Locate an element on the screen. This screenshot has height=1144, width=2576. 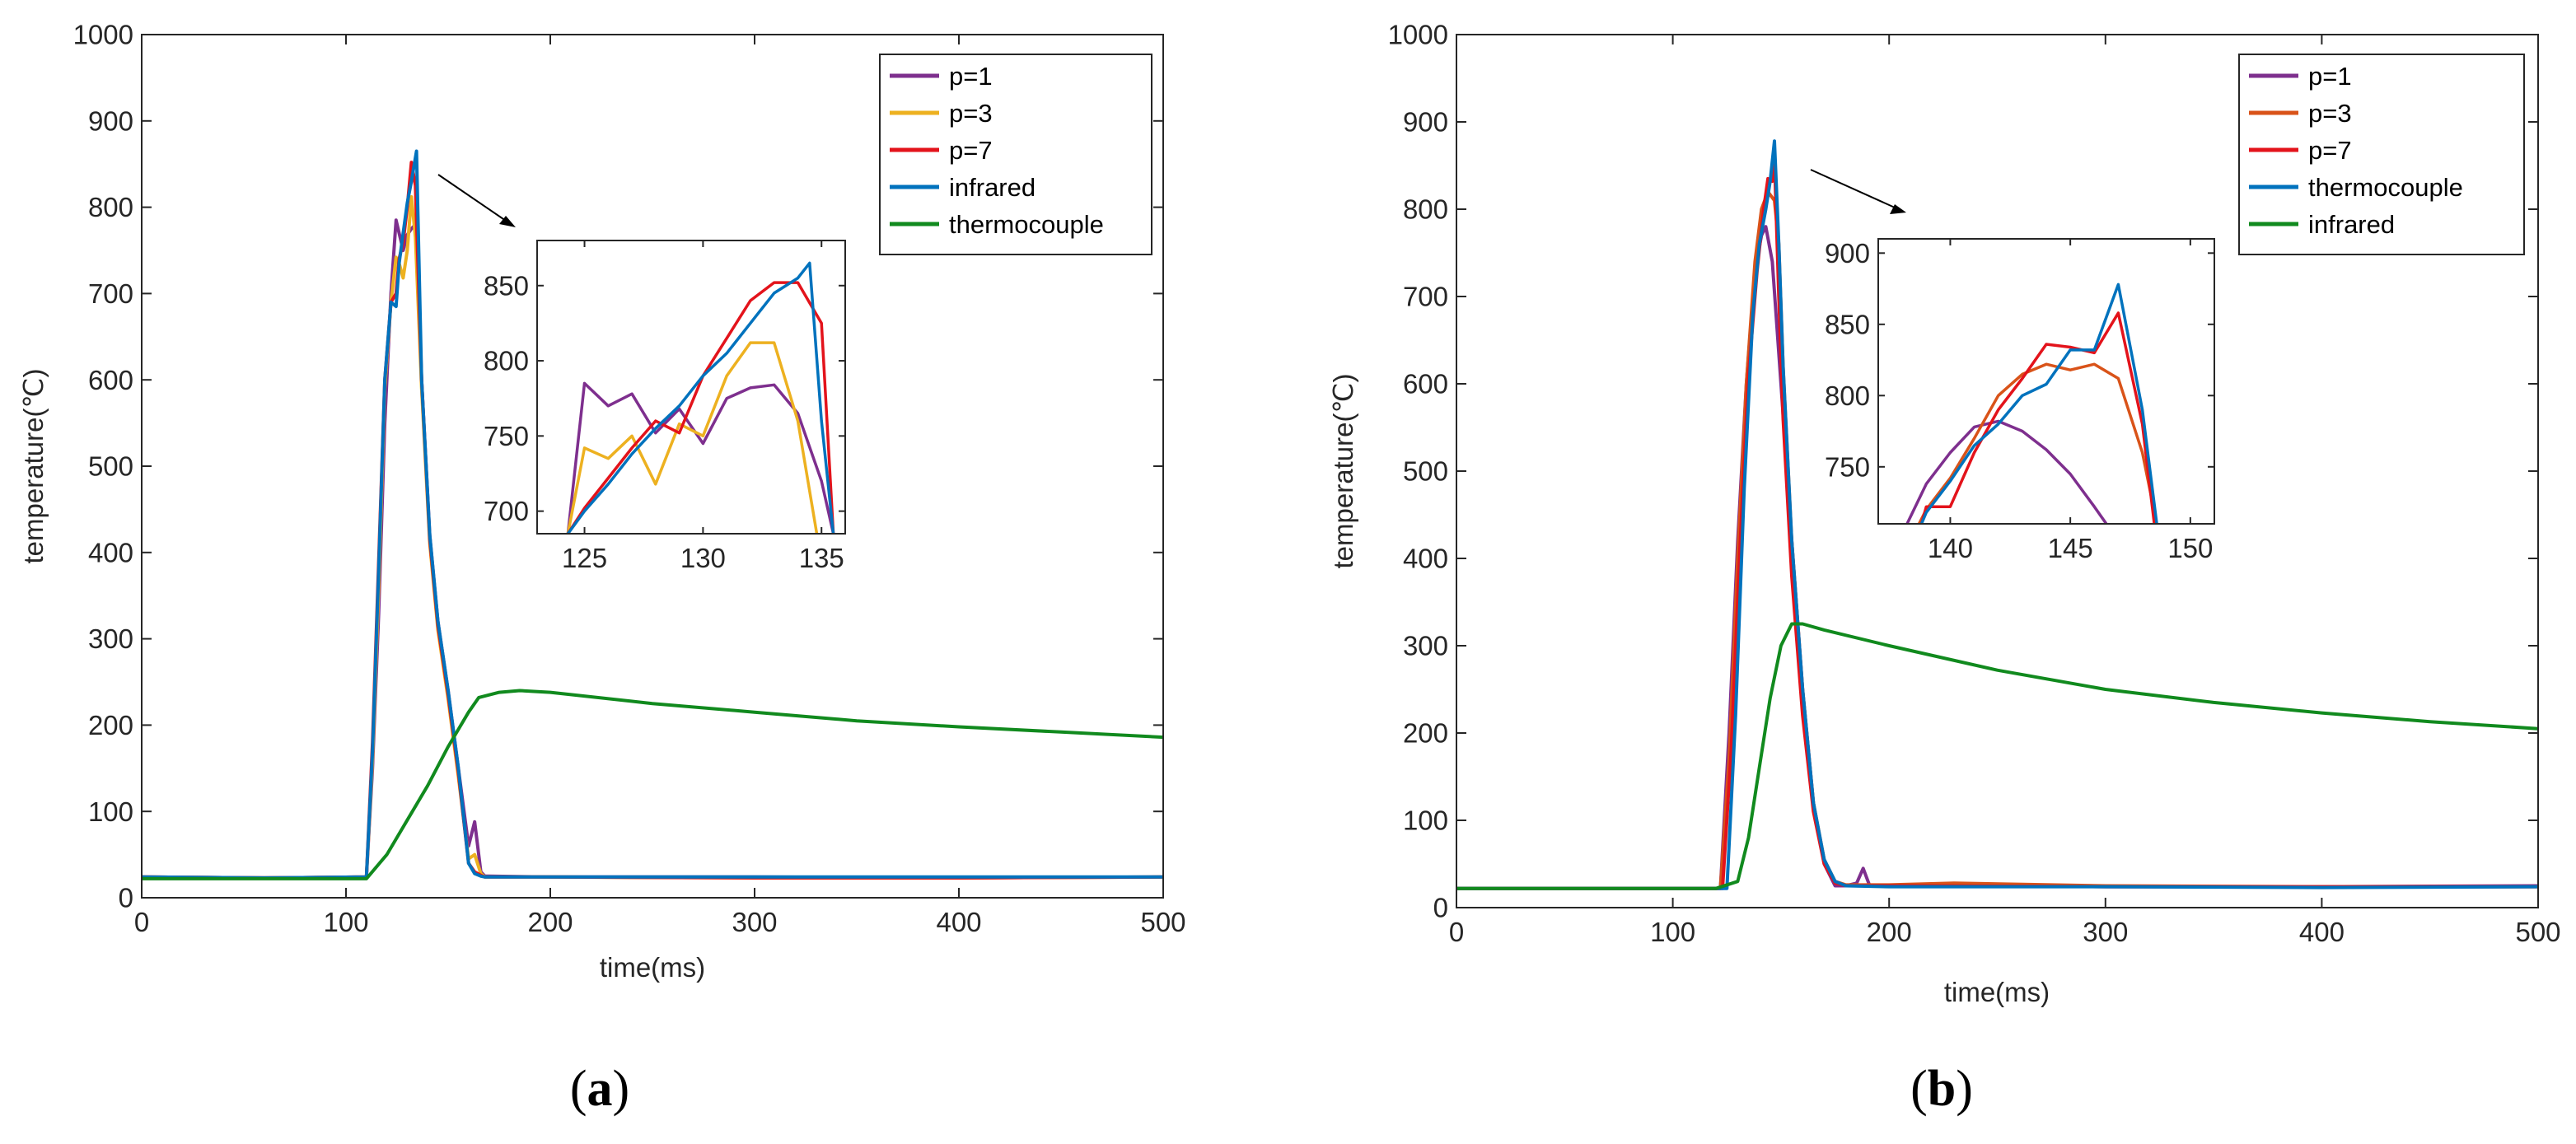
inset-y-tick-label: 700 is located at coordinates (506, 511).